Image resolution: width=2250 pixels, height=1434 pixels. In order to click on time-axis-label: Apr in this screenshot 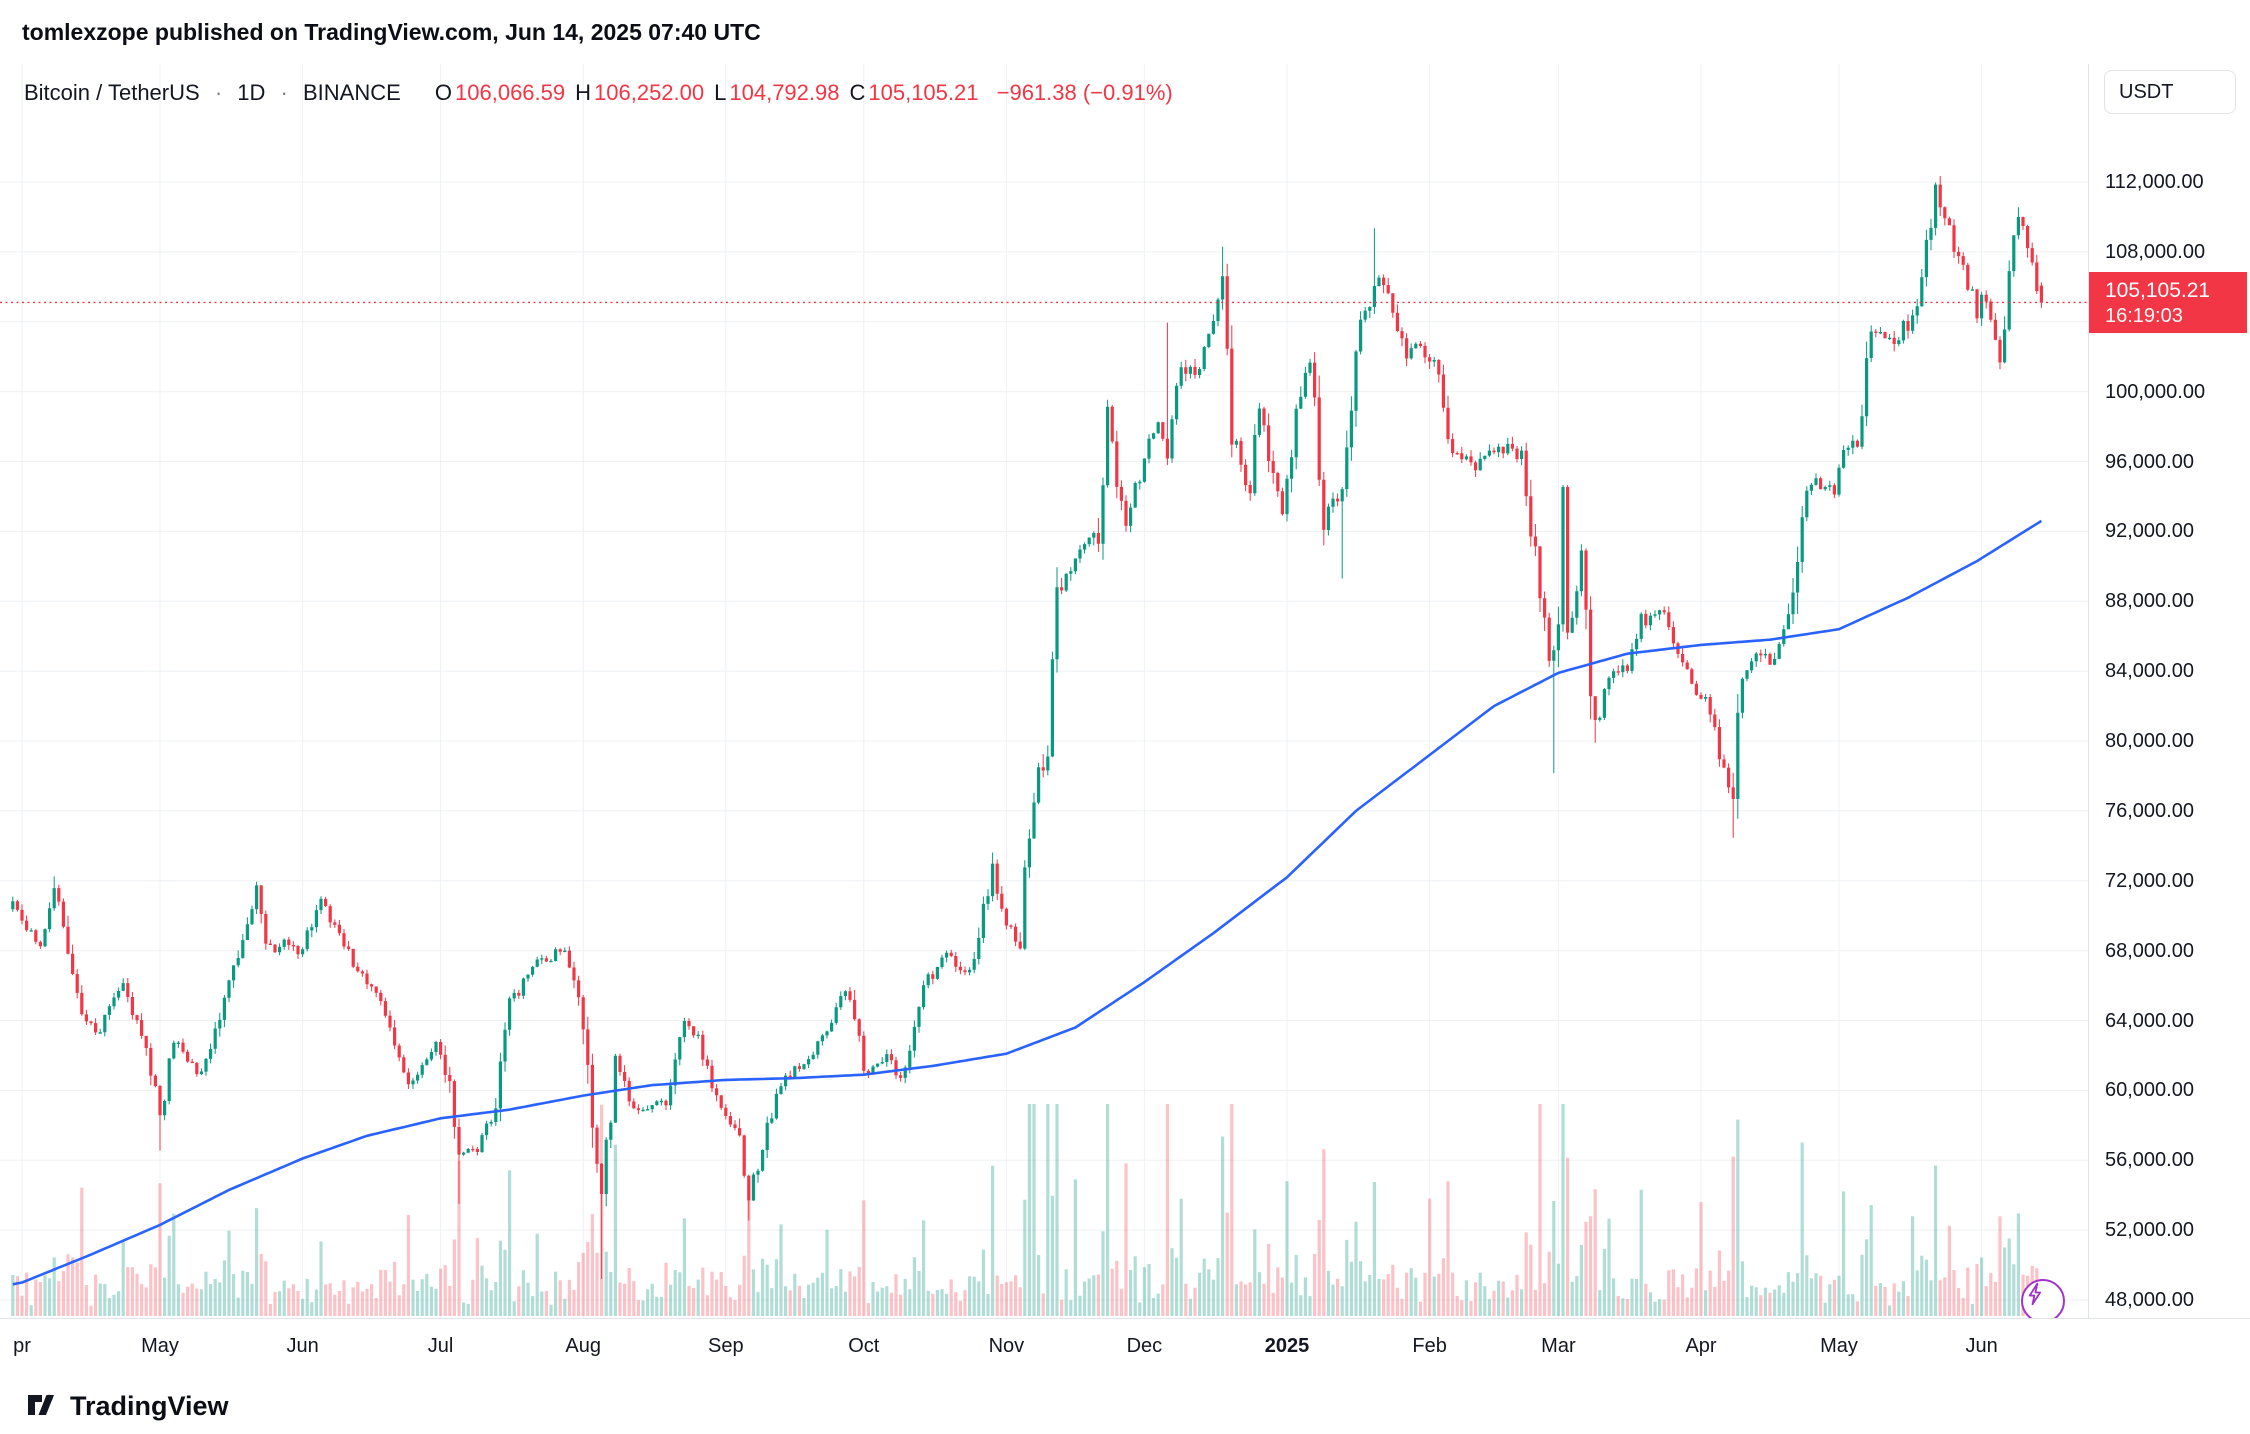, I will do `click(1701, 1346)`.